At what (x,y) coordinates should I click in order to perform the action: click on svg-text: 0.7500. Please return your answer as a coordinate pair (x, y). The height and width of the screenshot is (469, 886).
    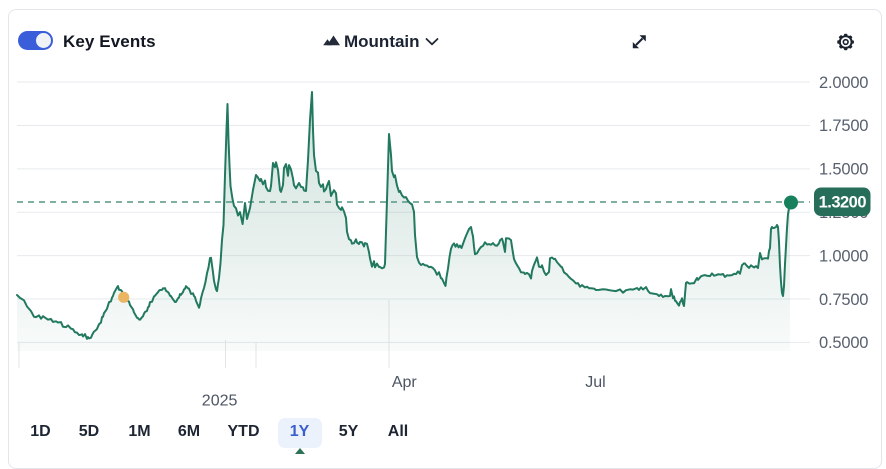
    Looking at the image, I should click on (843, 300).